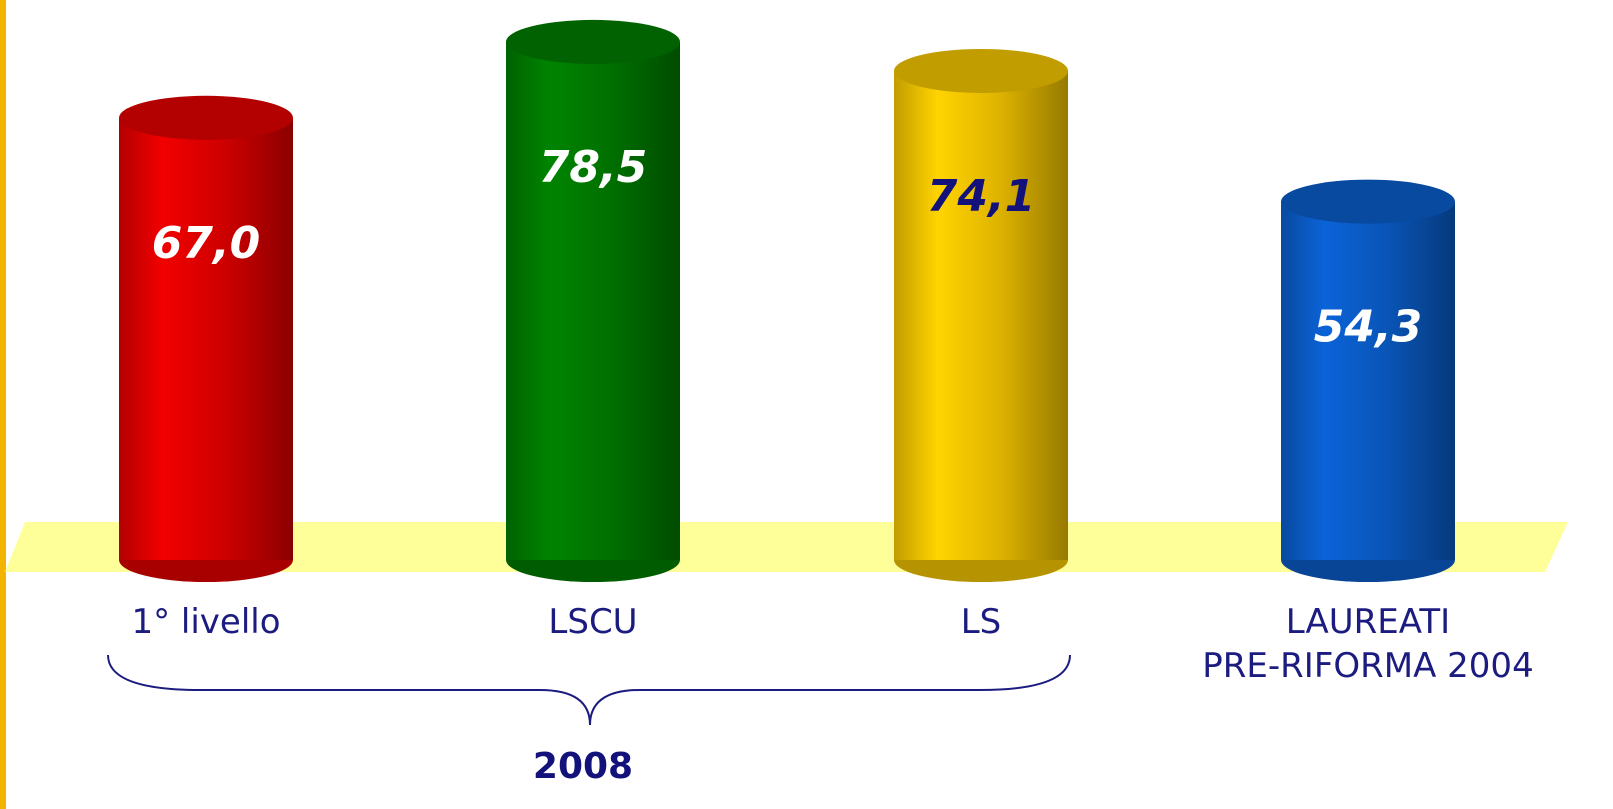 The image size is (1613, 809). I want to click on left-edge, so click(3, 404).